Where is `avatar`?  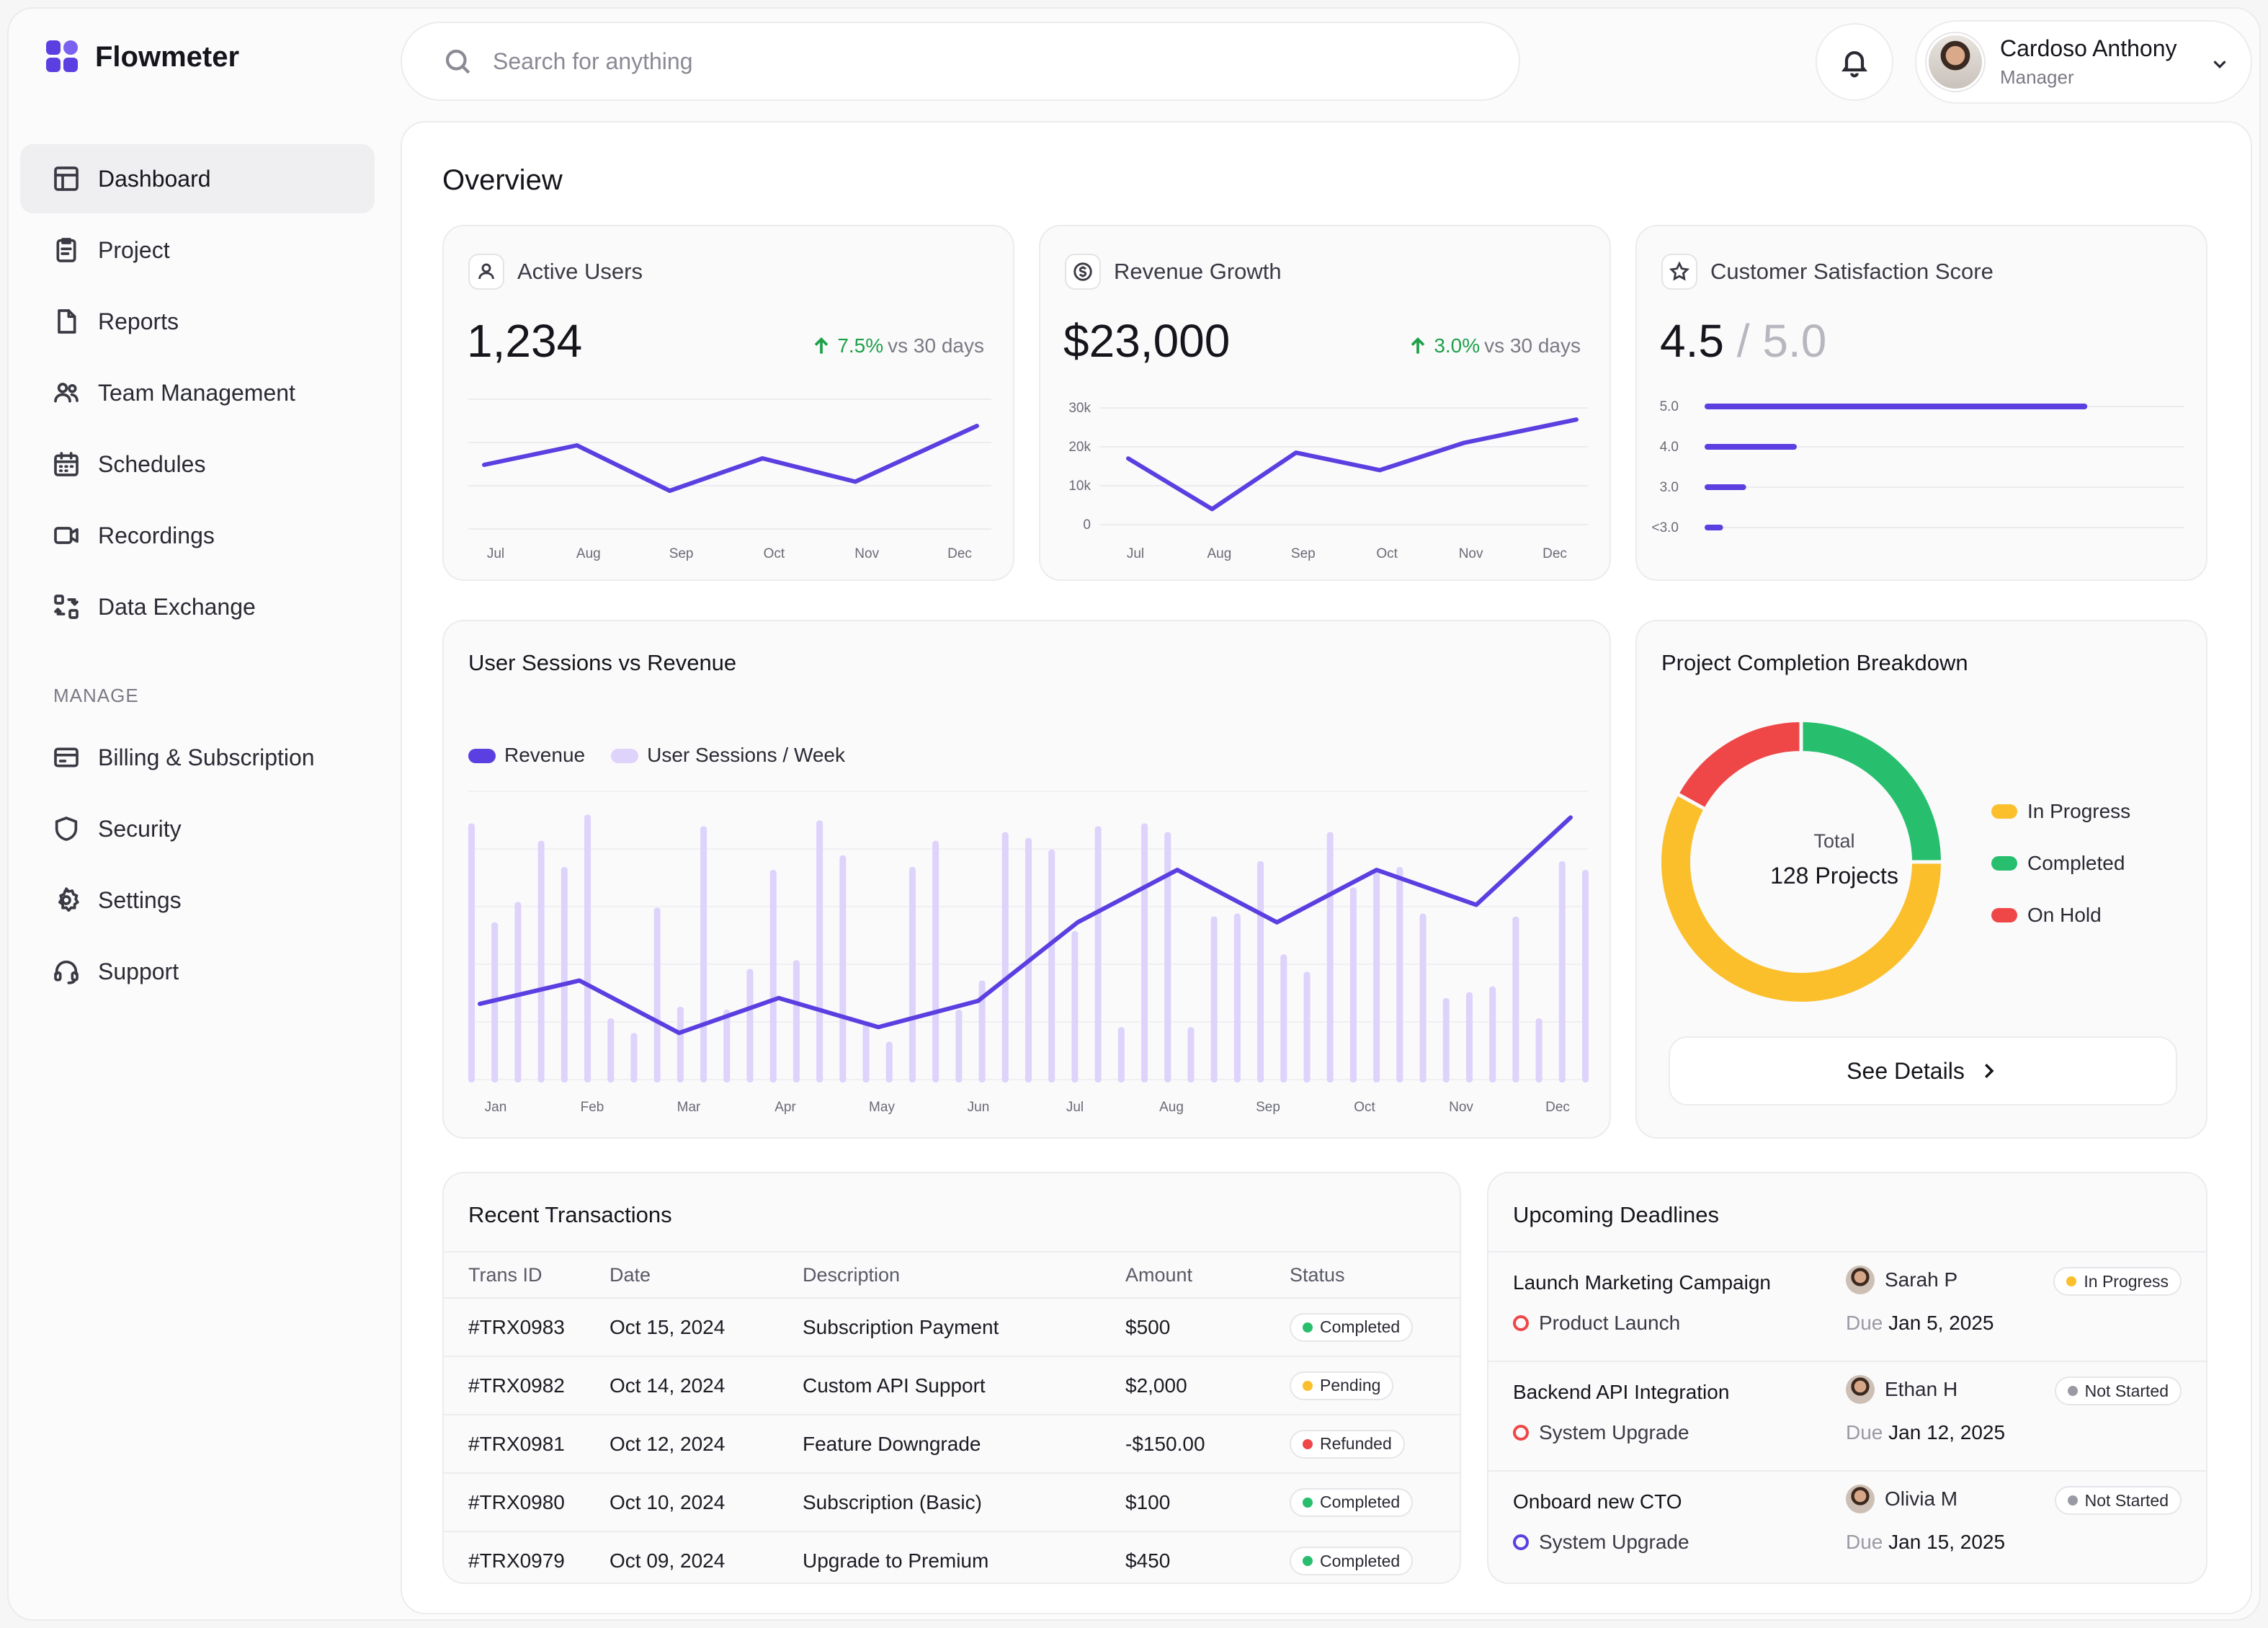
avatar is located at coordinates (1955, 62).